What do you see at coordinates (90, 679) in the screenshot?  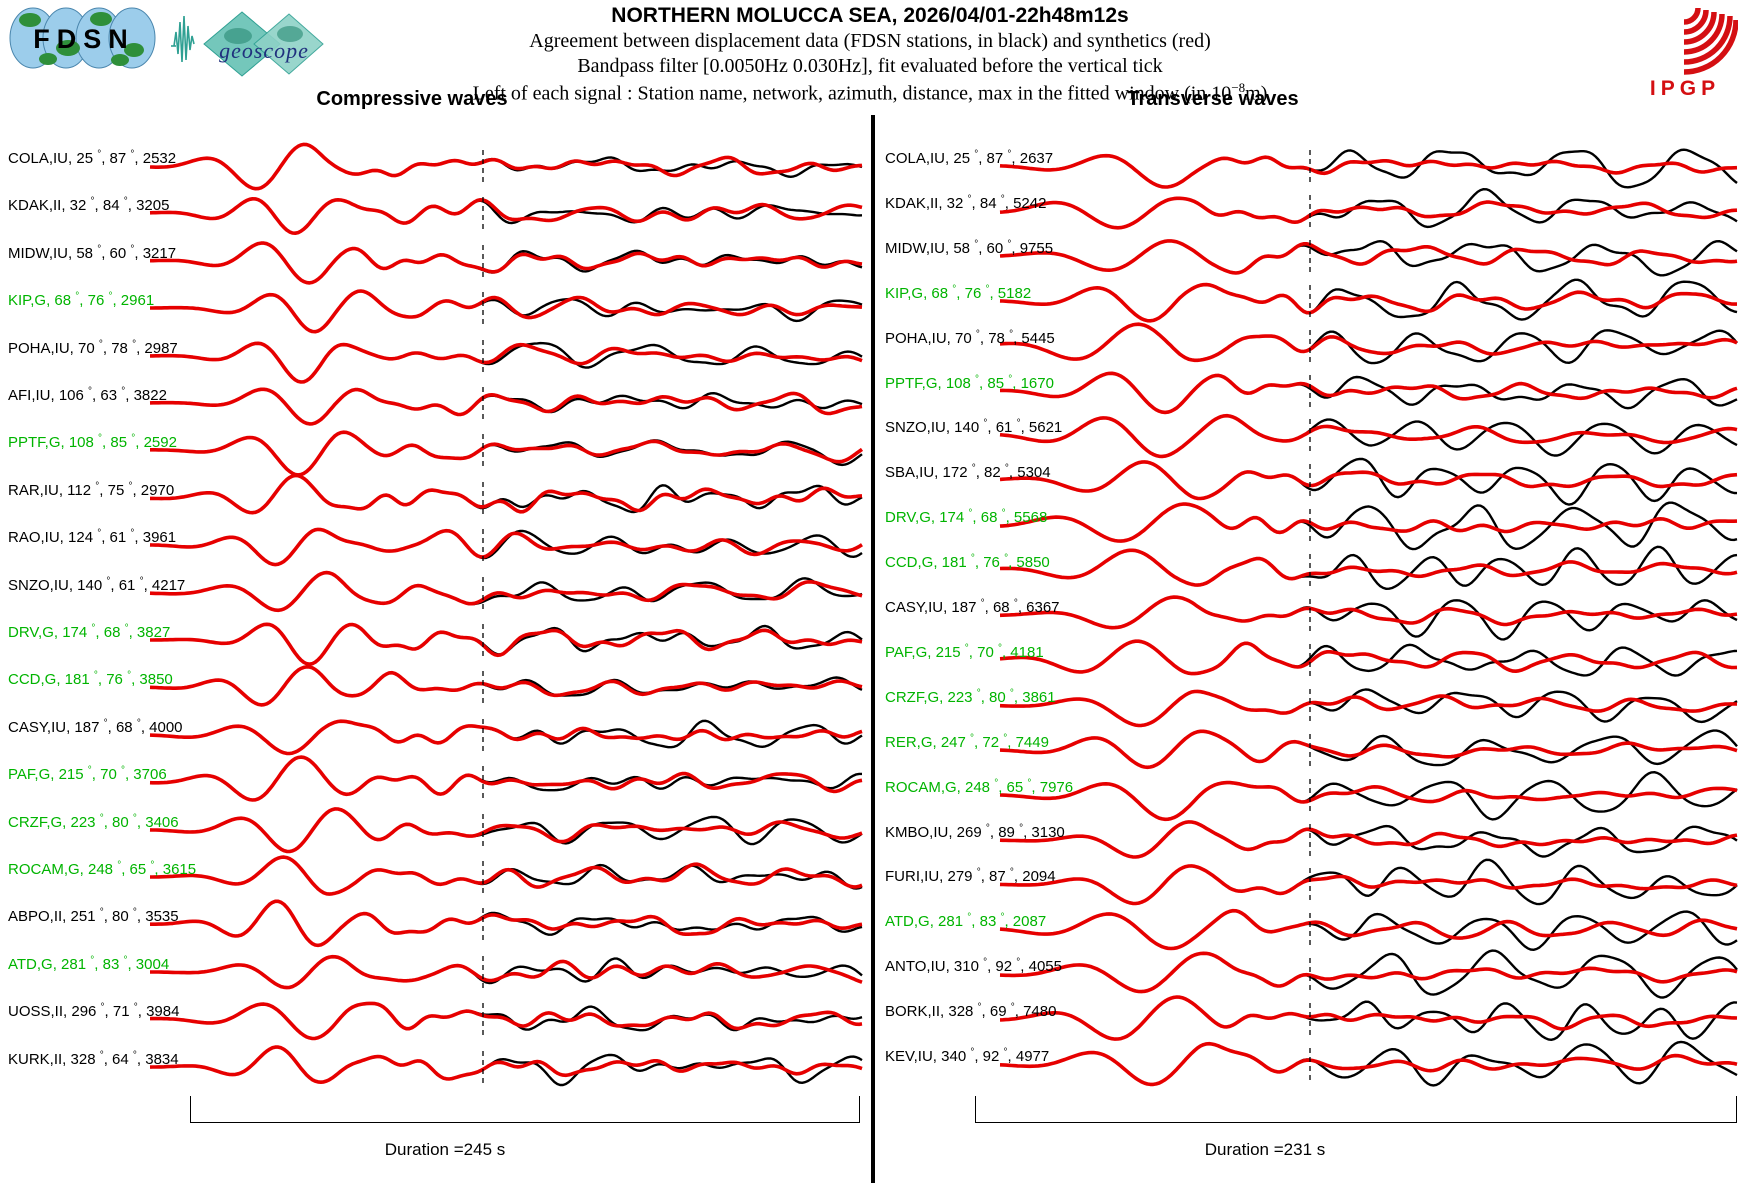 I see `station-label: CCD,G, 181 °, 76 °, 3850` at bounding box center [90, 679].